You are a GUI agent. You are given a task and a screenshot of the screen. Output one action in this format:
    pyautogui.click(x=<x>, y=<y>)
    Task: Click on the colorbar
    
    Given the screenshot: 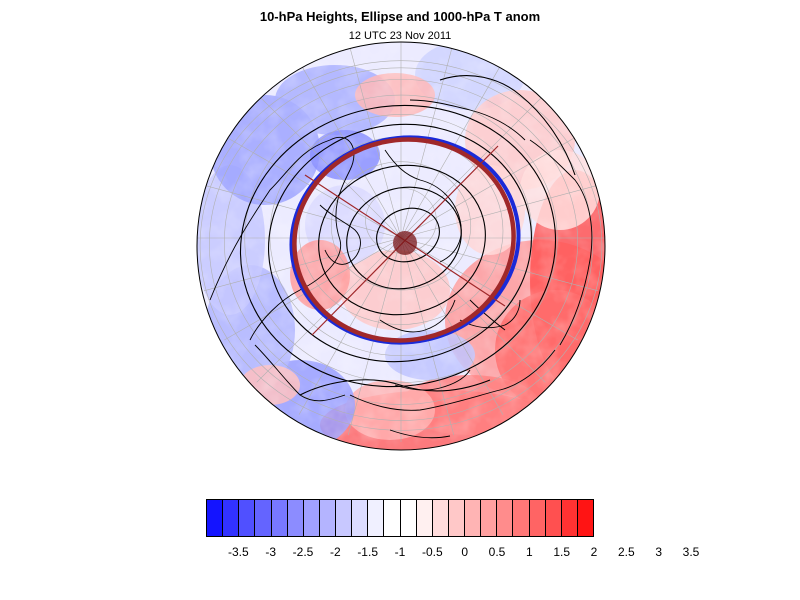 What is the action you would take?
    pyautogui.click(x=400, y=518)
    